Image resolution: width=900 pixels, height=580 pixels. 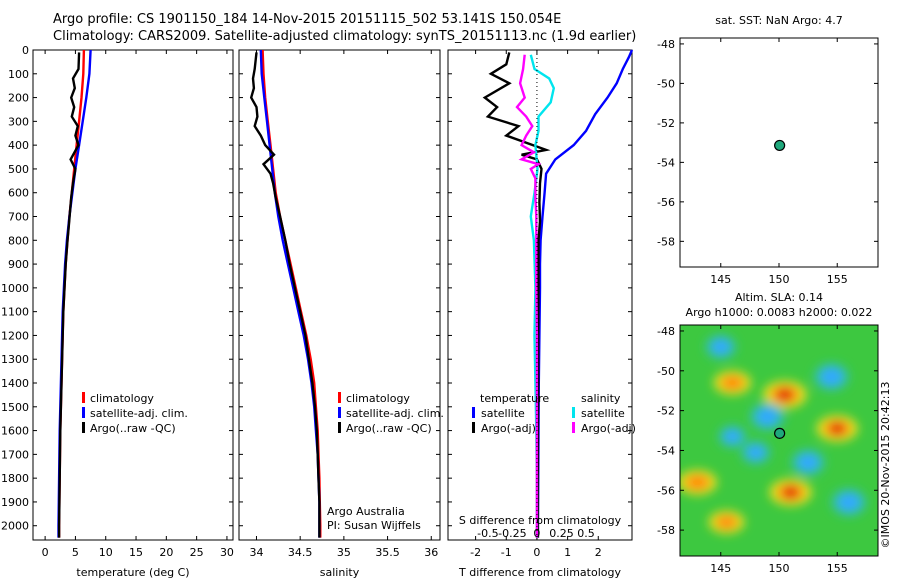 I want to click on x-tick-label: 20, so click(x=166, y=552).